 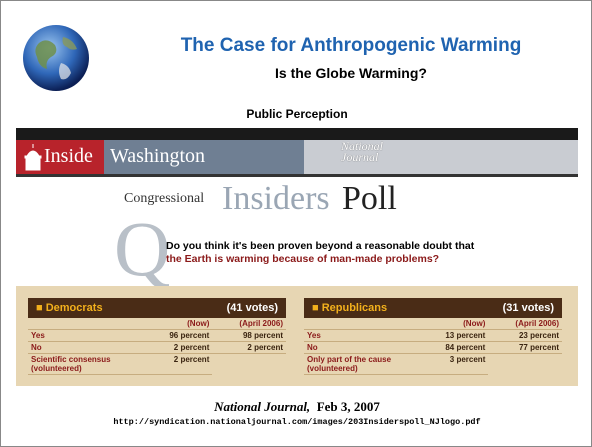 I want to click on banner-strip, so click(x=297, y=134).